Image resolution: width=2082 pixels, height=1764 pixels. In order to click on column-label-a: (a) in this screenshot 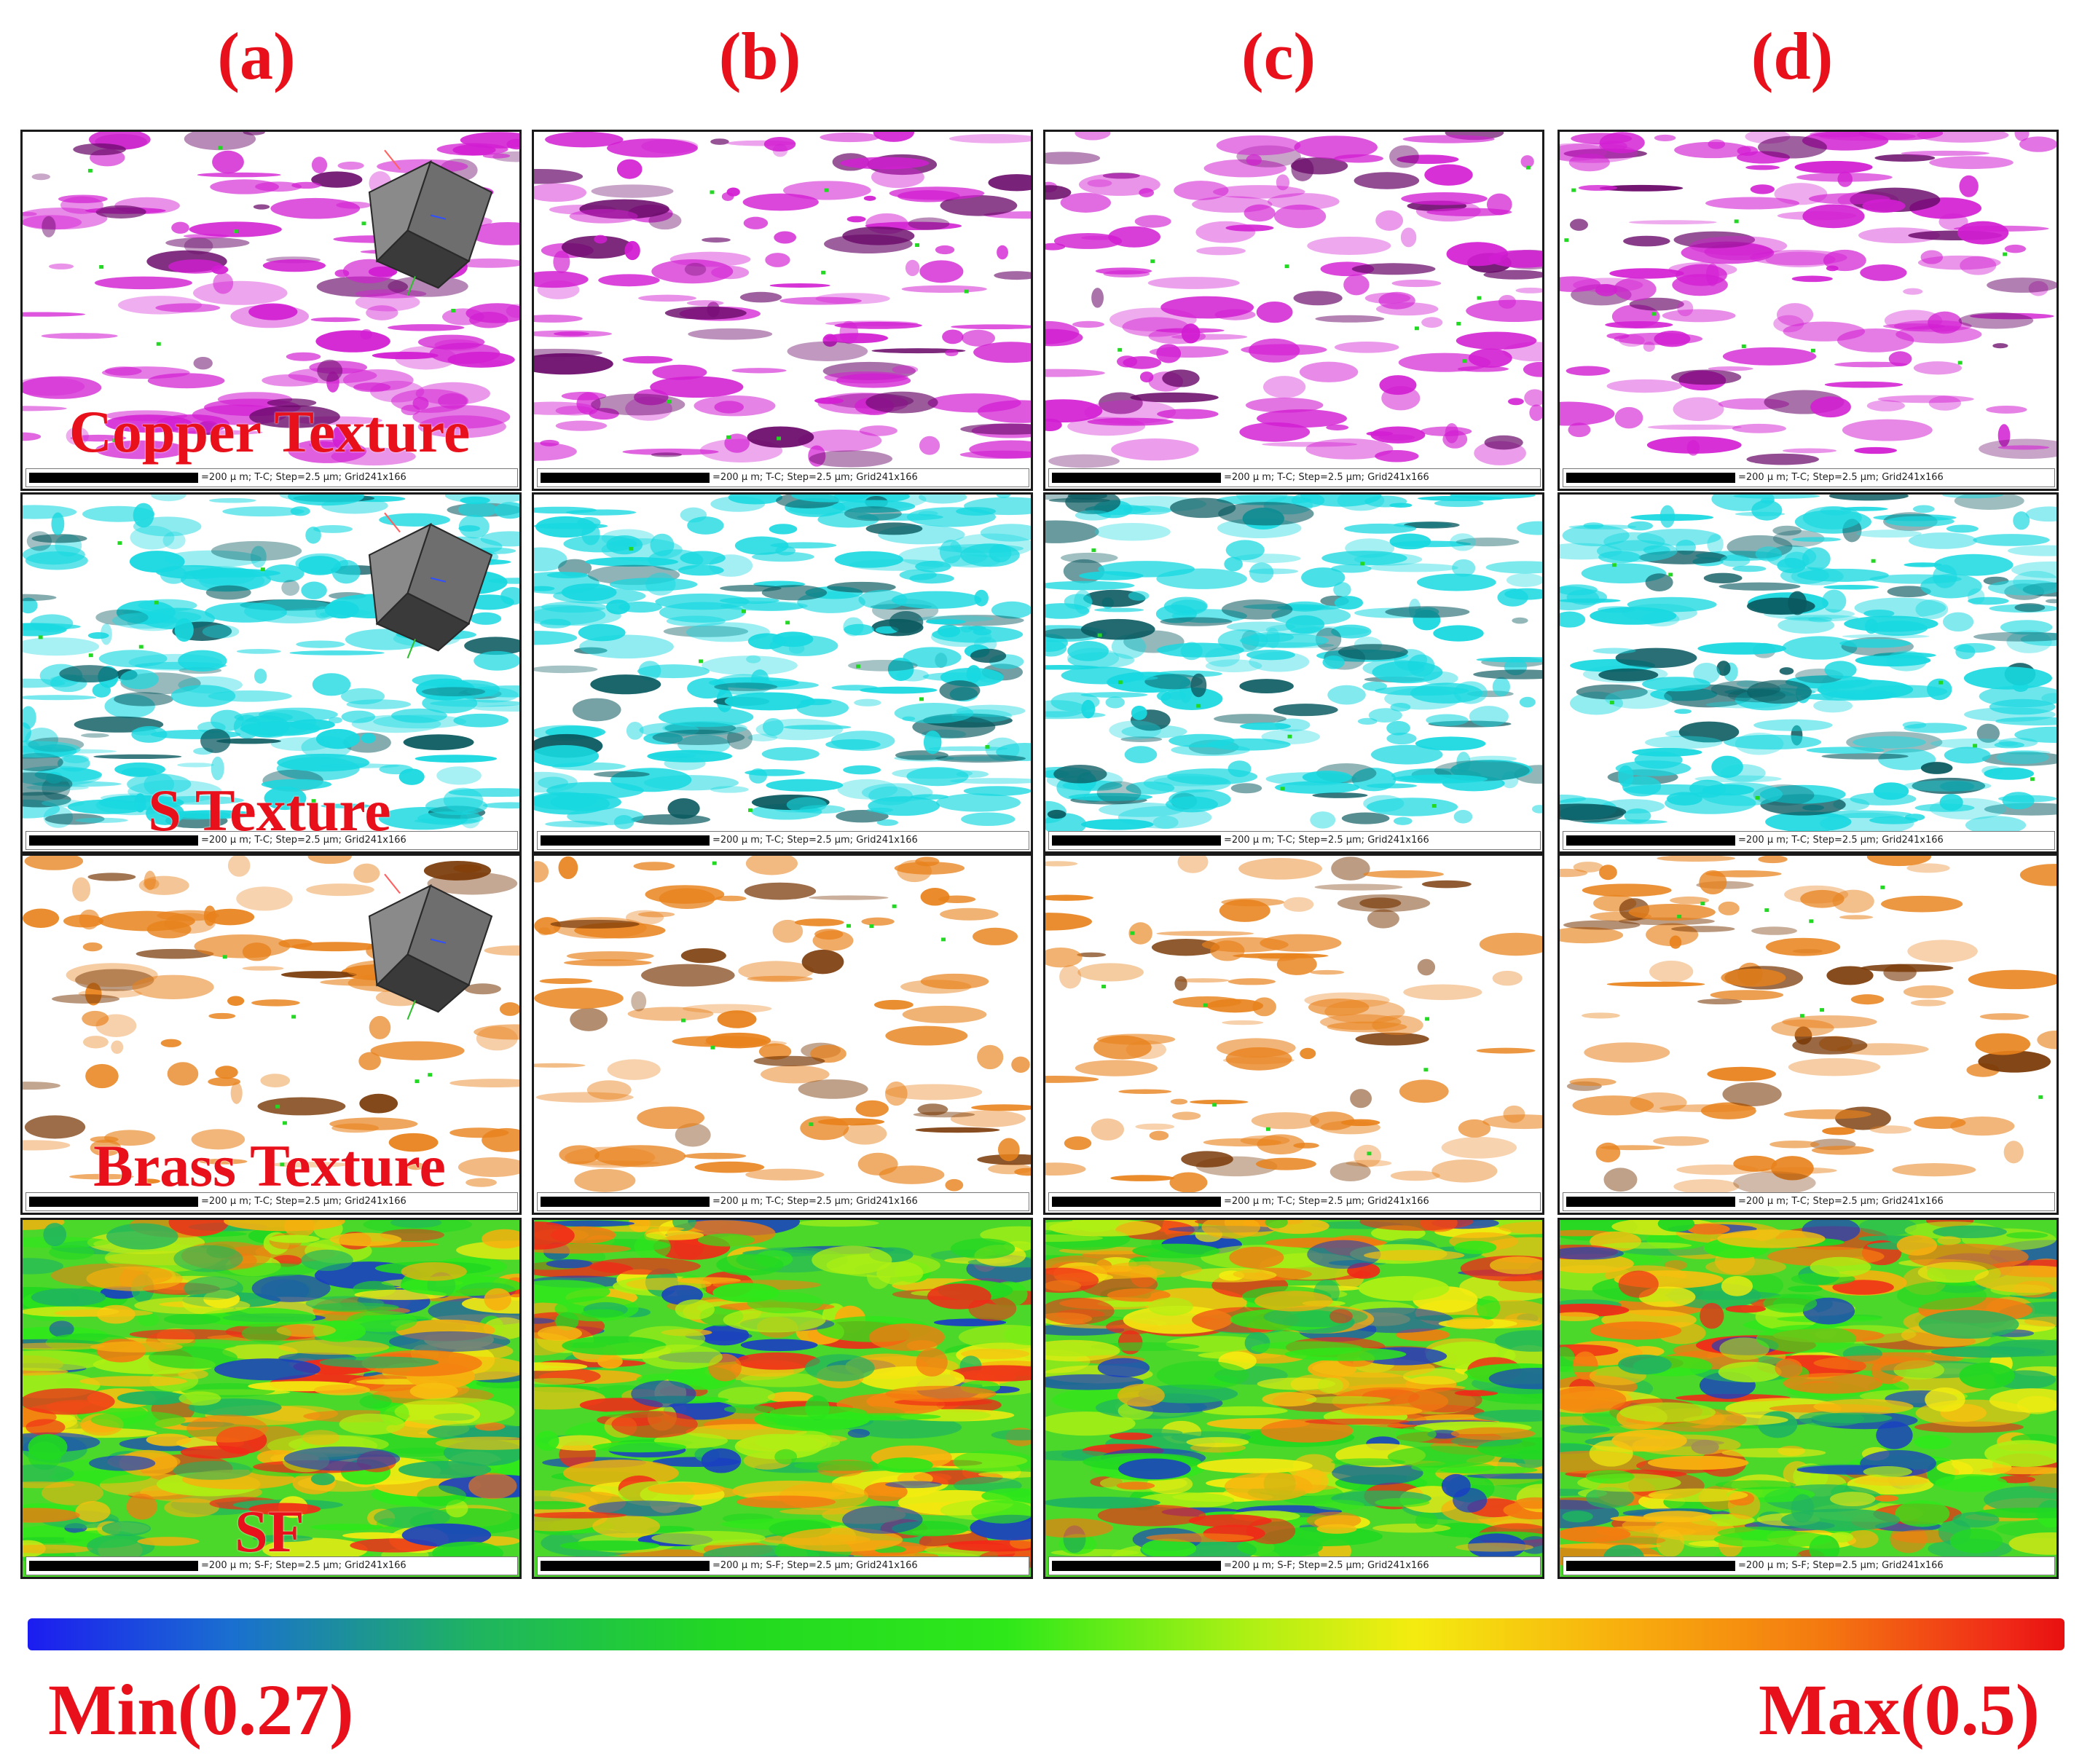, I will do `click(256, 56)`.